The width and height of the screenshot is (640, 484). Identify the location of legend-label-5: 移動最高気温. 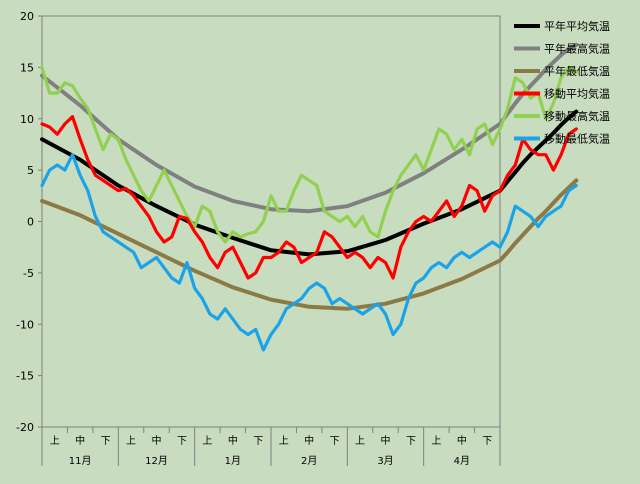
(577, 116).